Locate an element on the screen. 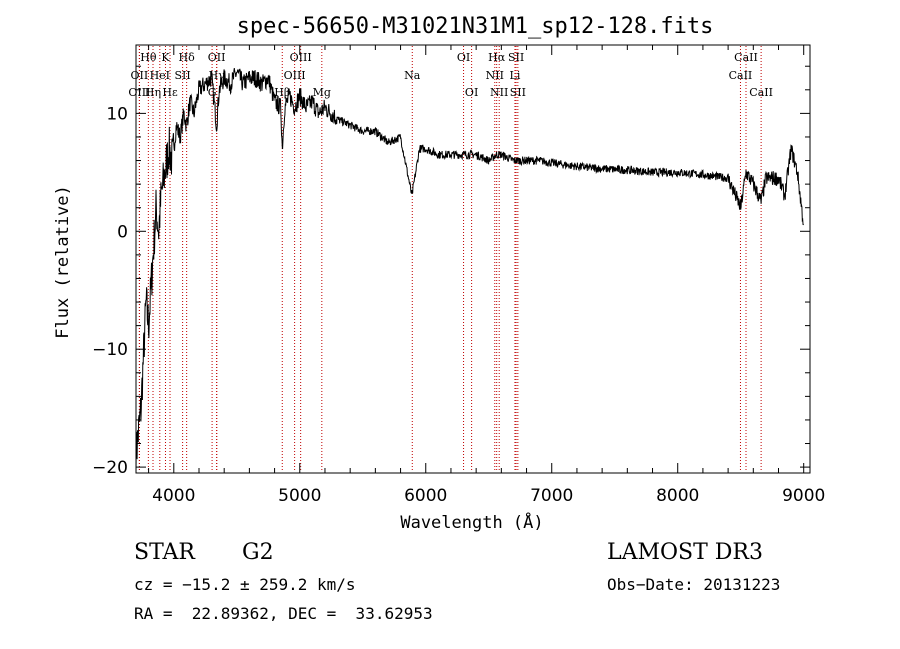 The image size is (900, 649). y-axis-label: Flux (relative) is located at coordinates (63, 262).